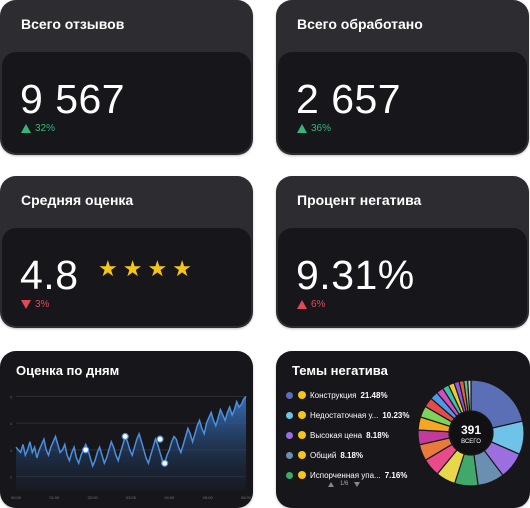 This screenshot has width=530, height=508. What do you see at coordinates (26, 304) in the screenshot?
I see `trend-down-icon` at bounding box center [26, 304].